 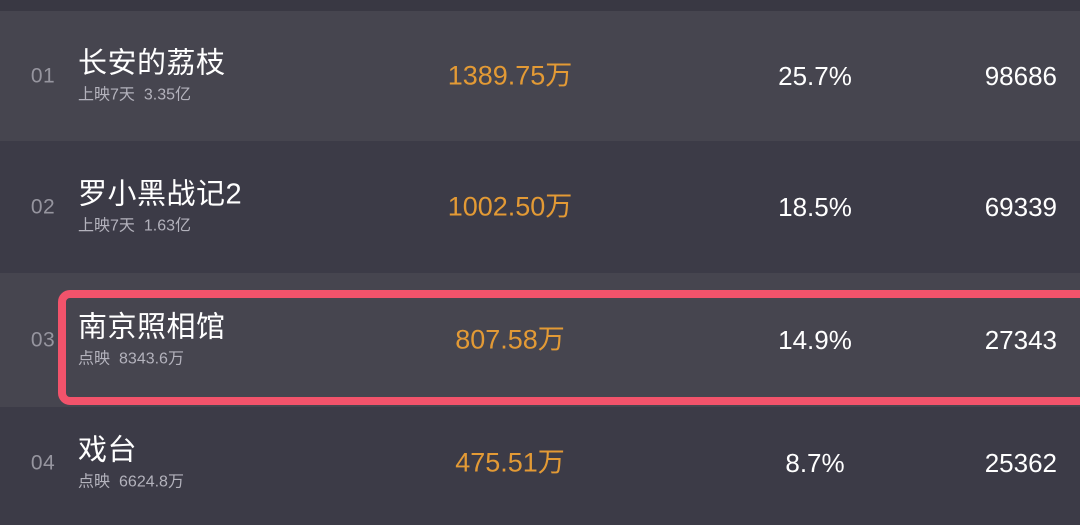 I want to click on total-gross: 6624.8万, so click(x=151, y=482).